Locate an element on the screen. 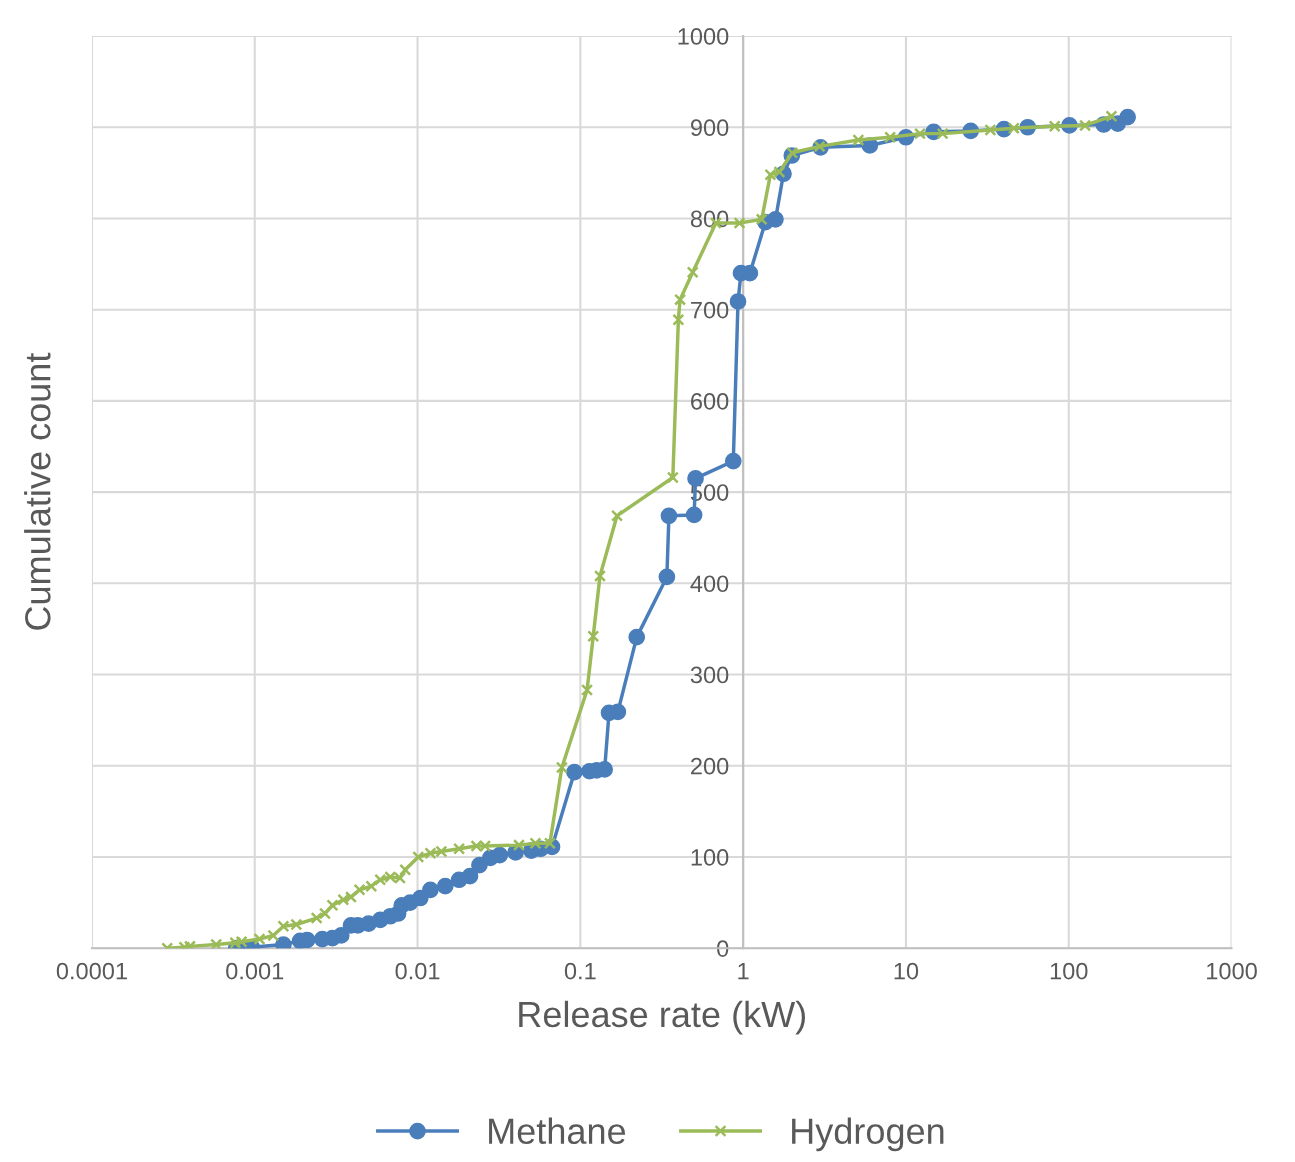 The height and width of the screenshot is (1162, 1295). y-axis-title: Cumulative count is located at coordinates (37, 491).